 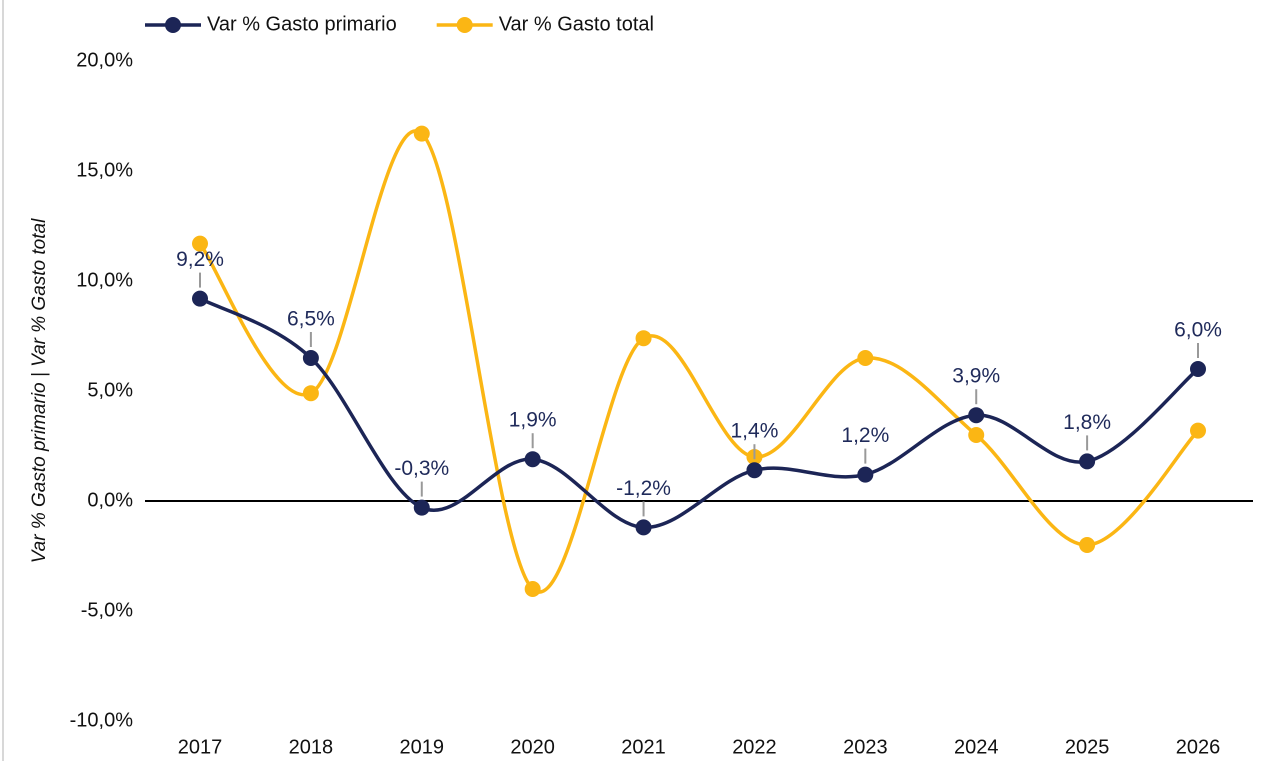 I want to click on y-tick-label: 5,0%, so click(x=110, y=390).